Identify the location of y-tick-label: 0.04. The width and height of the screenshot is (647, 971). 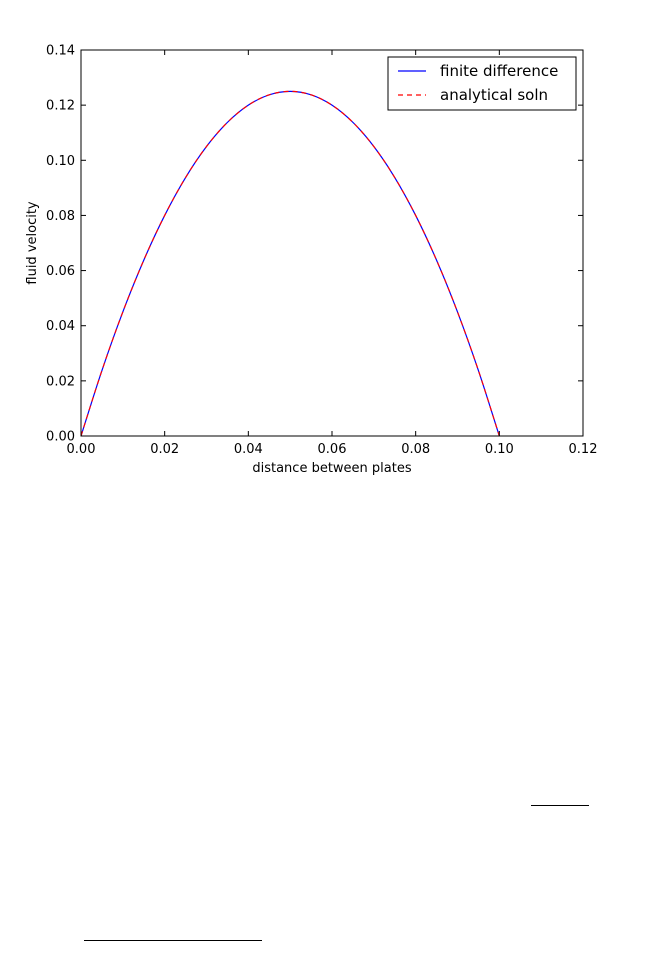
(60, 326).